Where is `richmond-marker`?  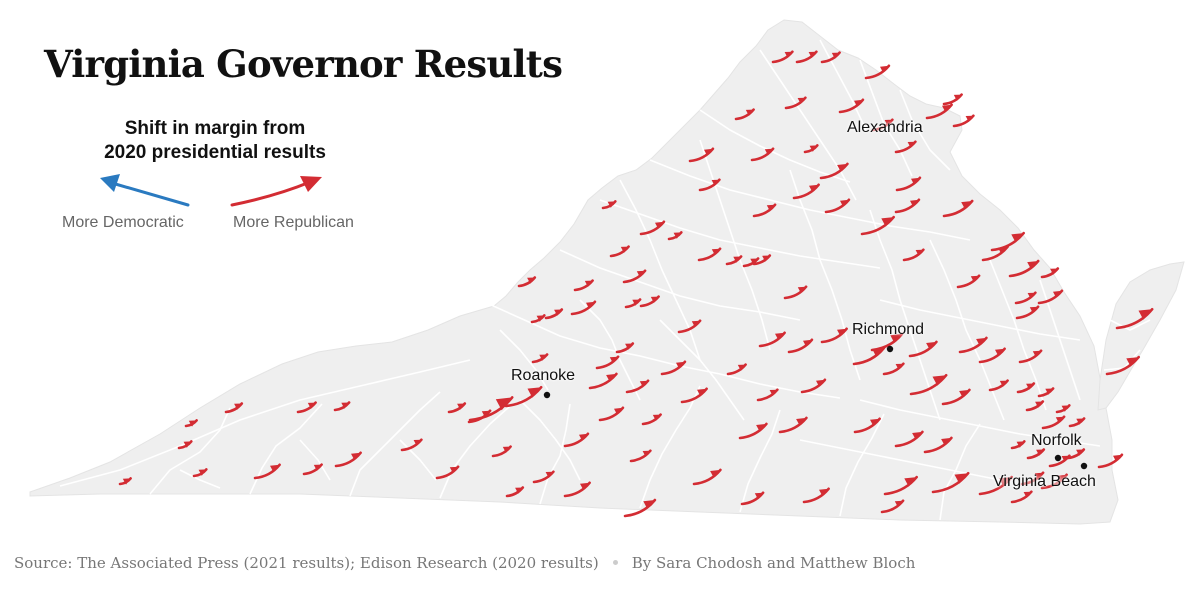
richmond-marker is located at coordinates (890, 349).